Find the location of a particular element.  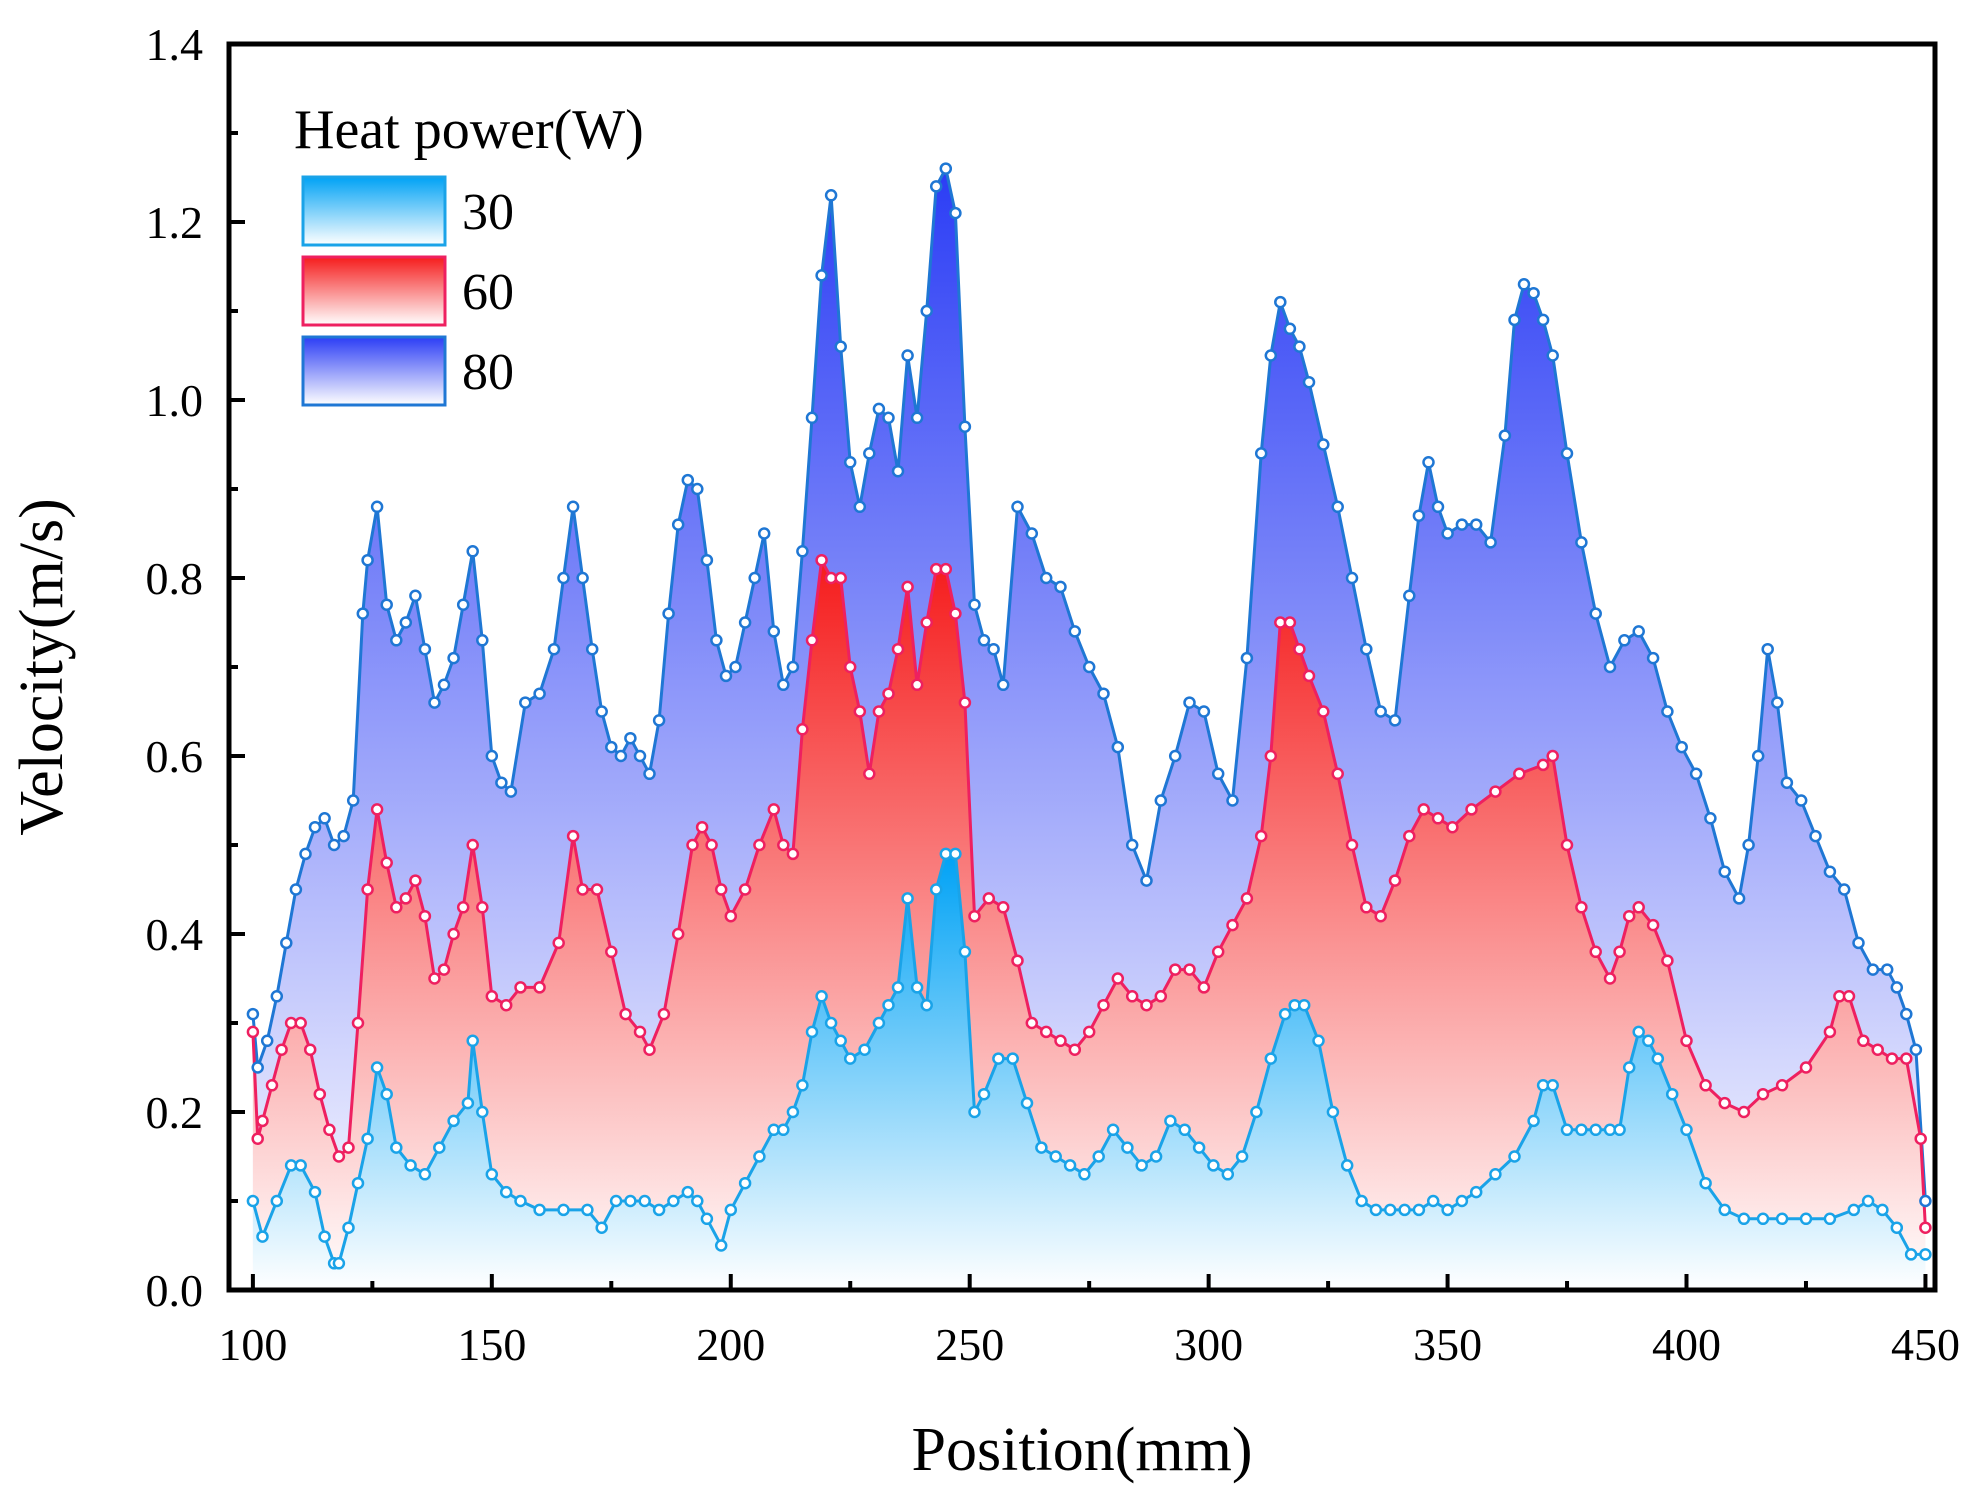

x-tick-label: 400 is located at coordinates (1686, 1344).